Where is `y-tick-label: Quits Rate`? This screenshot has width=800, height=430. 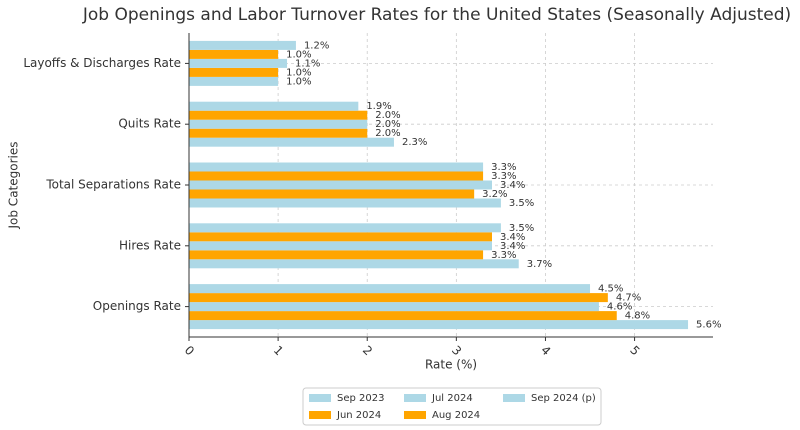 y-tick-label: Quits Rate is located at coordinates (149, 124).